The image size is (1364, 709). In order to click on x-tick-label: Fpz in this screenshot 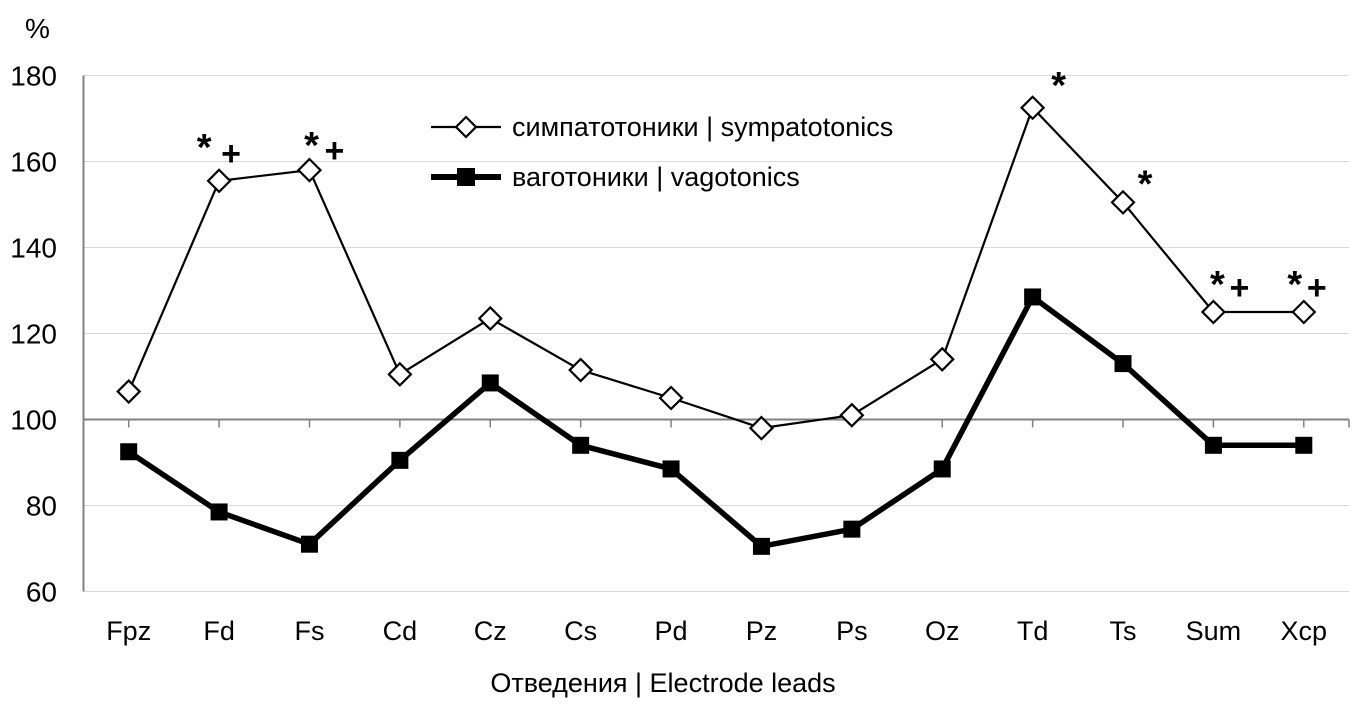, I will do `click(128, 631)`.